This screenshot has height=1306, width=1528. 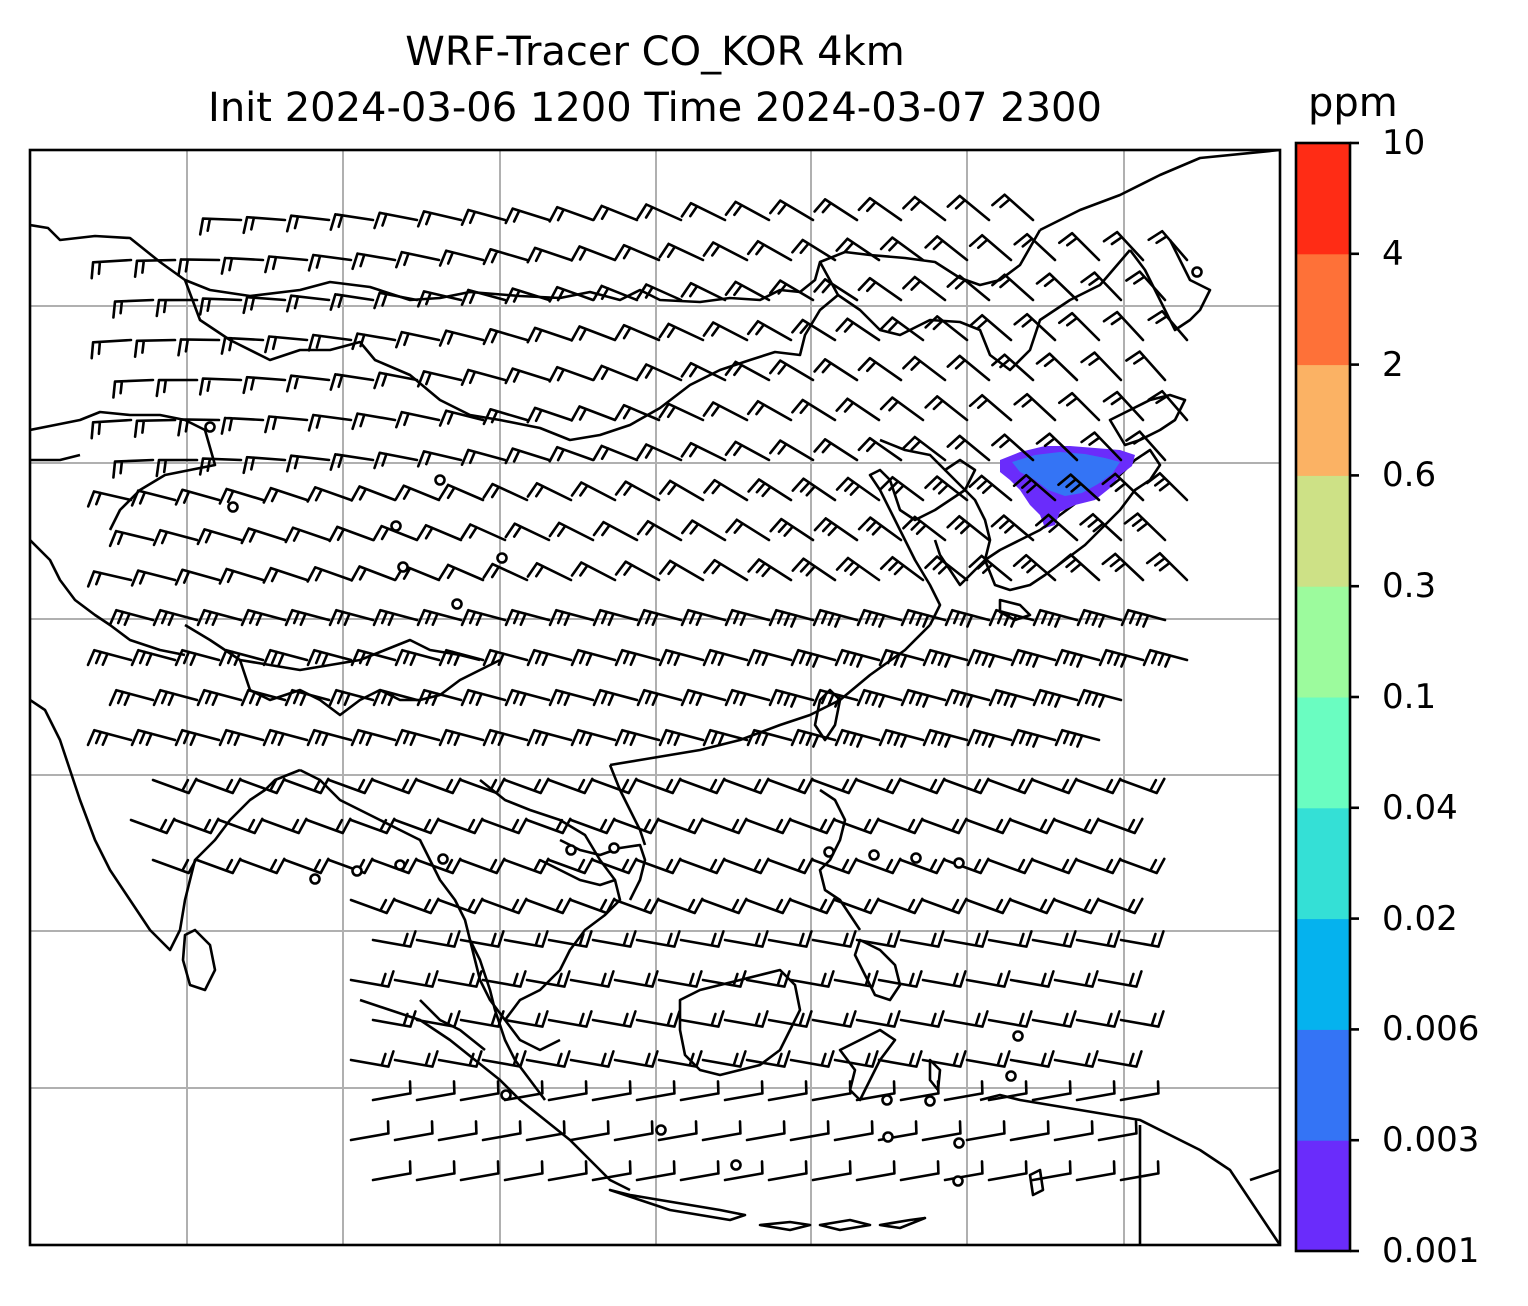 I want to click on colorbar-tick-label: 0.3, so click(x=1409, y=586).